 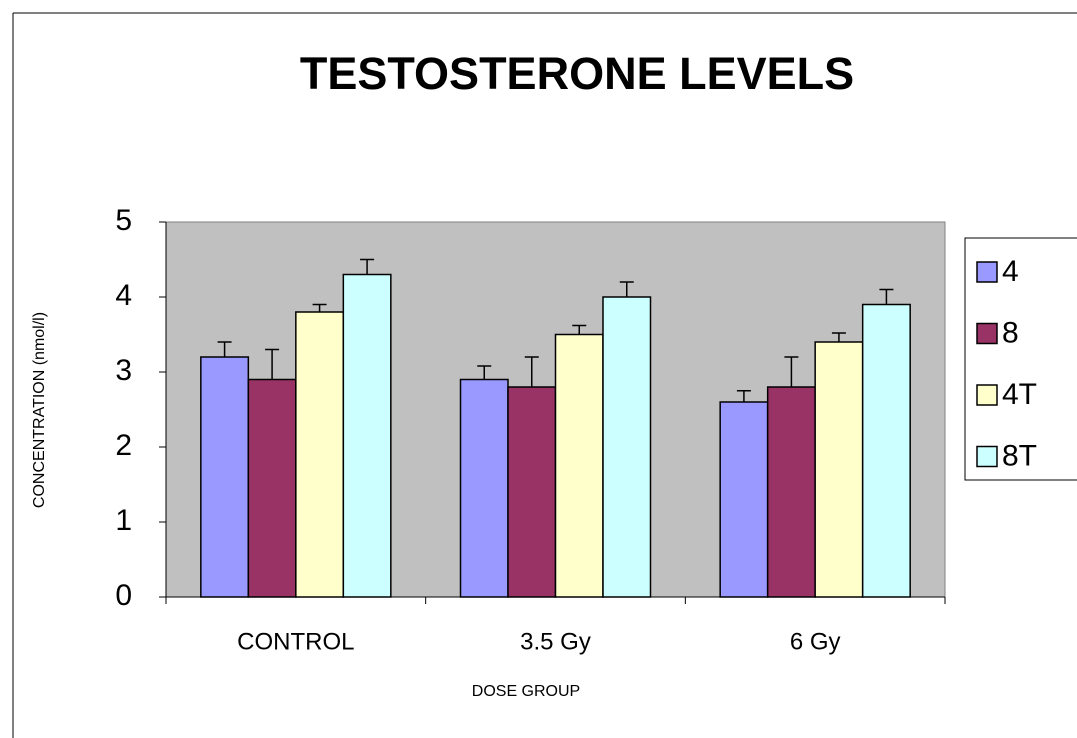 I want to click on x-tick-label: CONTROL, so click(x=295, y=641).